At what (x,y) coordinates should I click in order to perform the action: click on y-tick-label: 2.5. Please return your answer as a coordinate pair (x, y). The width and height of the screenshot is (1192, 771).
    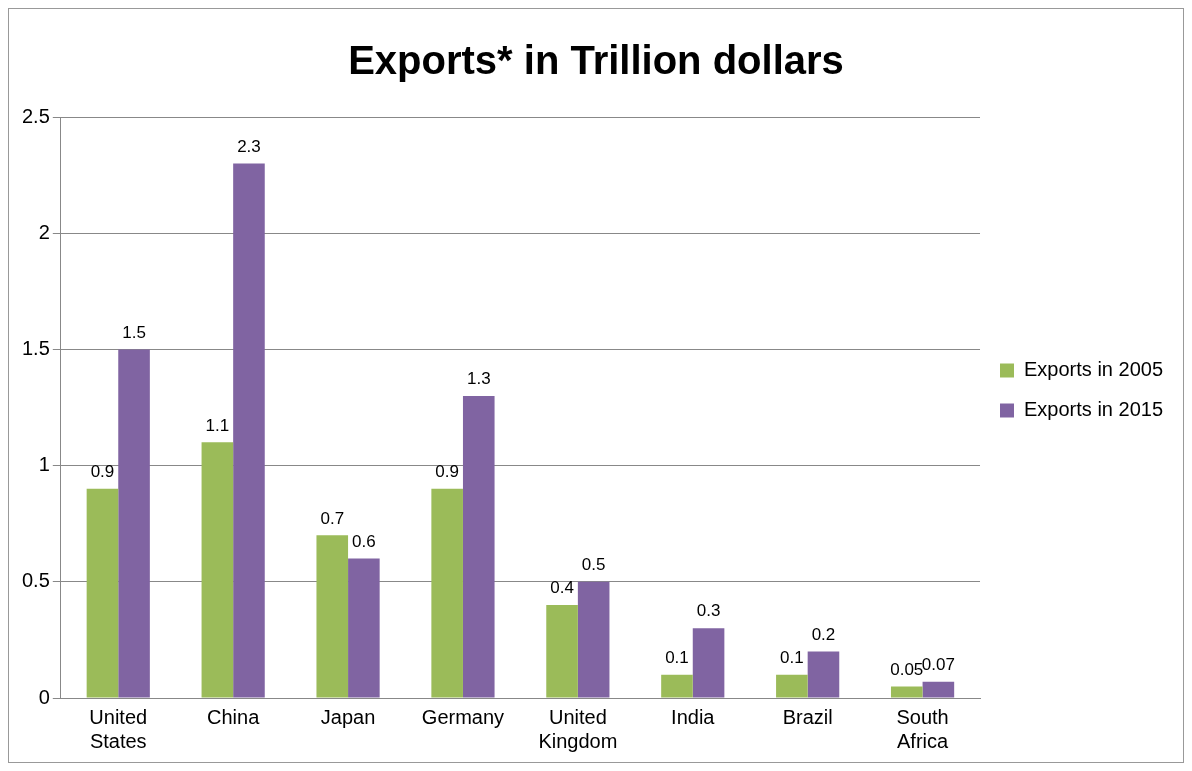
    Looking at the image, I should click on (35, 115).